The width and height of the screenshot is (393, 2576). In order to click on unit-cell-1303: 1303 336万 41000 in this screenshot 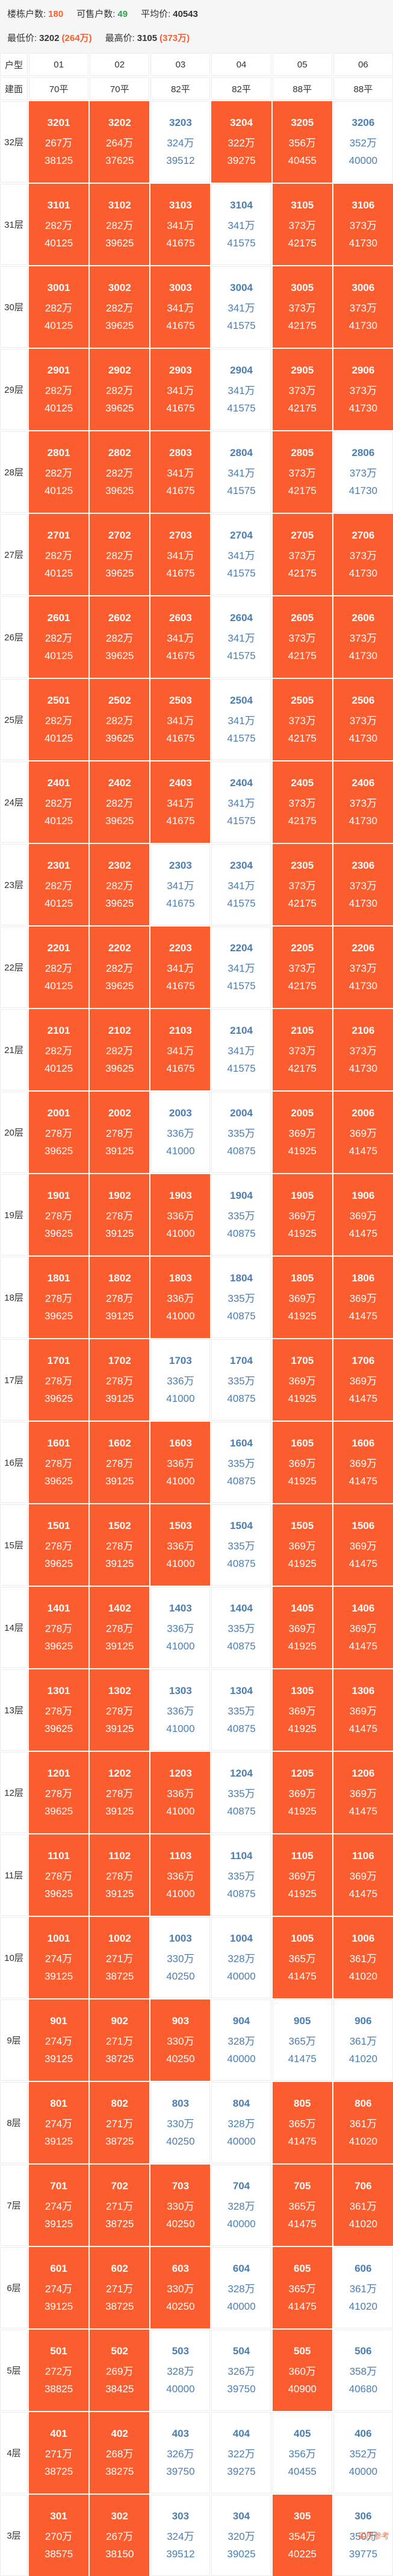, I will do `click(180, 1710)`.